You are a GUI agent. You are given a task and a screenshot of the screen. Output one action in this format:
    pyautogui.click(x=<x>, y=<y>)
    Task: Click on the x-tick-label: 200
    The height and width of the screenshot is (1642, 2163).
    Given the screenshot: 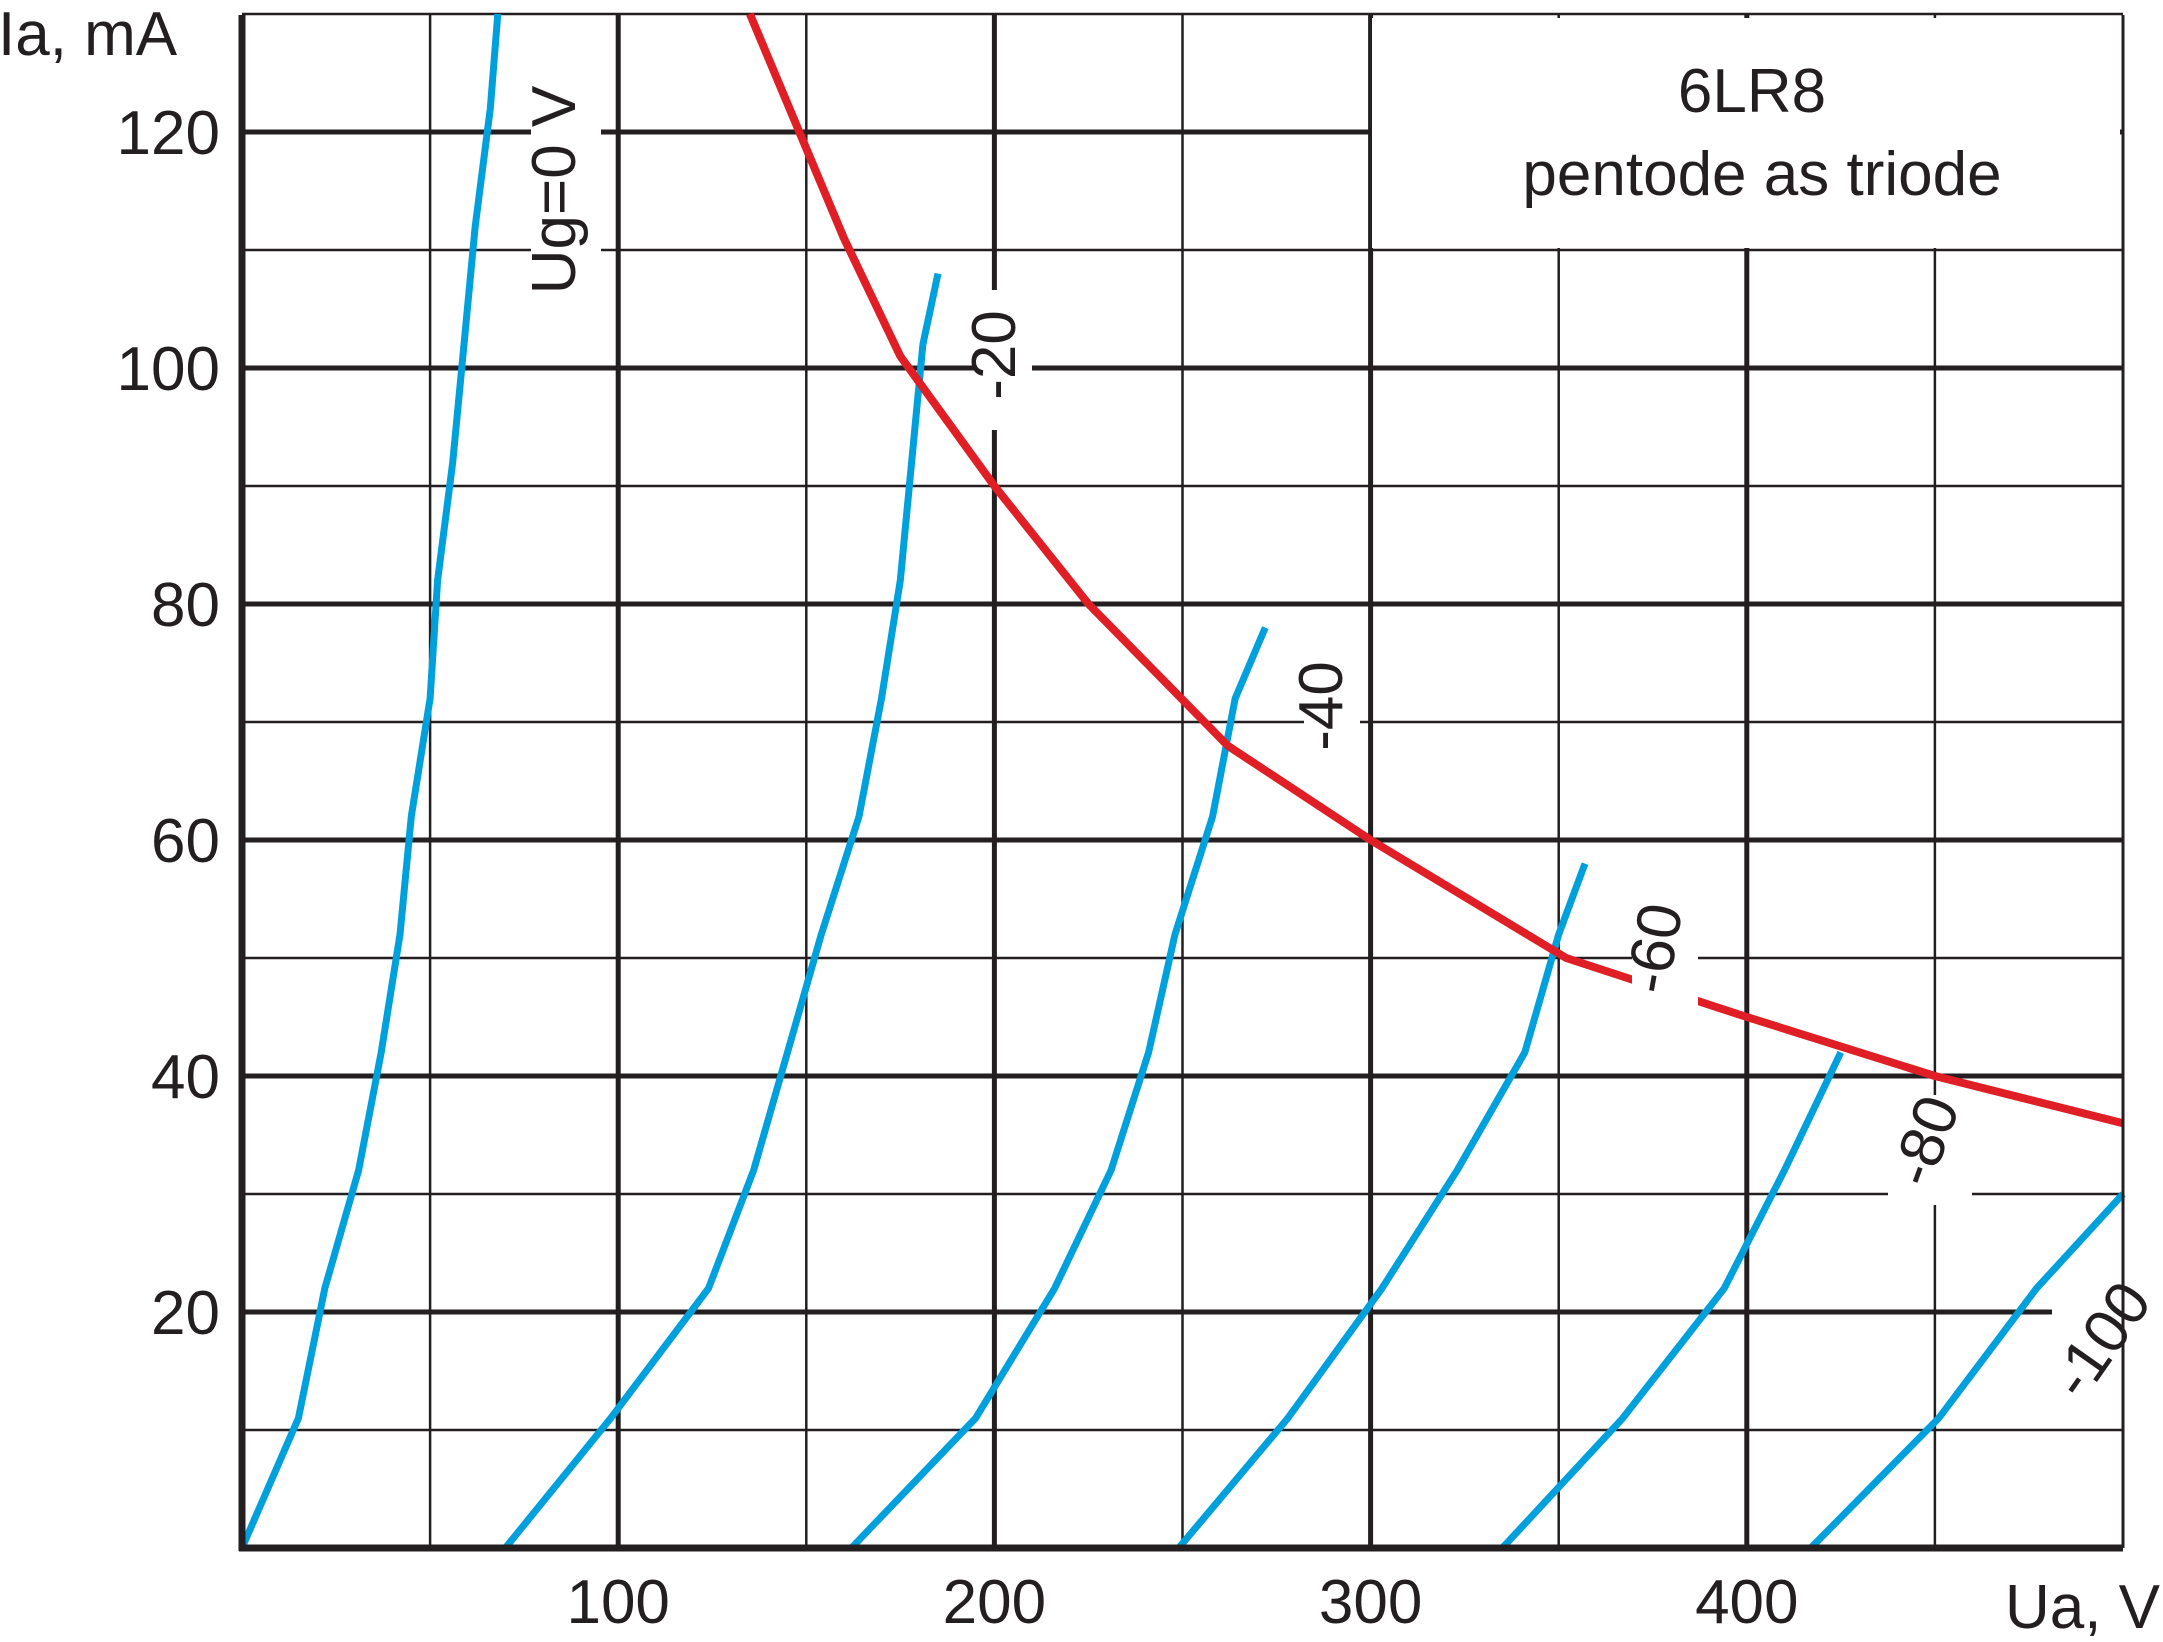 What is the action you would take?
    pyautogui.click(x=994, y=1602)
    